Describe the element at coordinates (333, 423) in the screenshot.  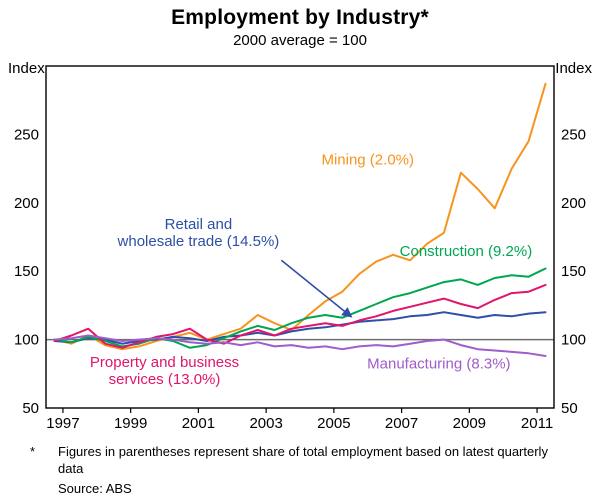
I see `x-tick-label: 2005` at that location.